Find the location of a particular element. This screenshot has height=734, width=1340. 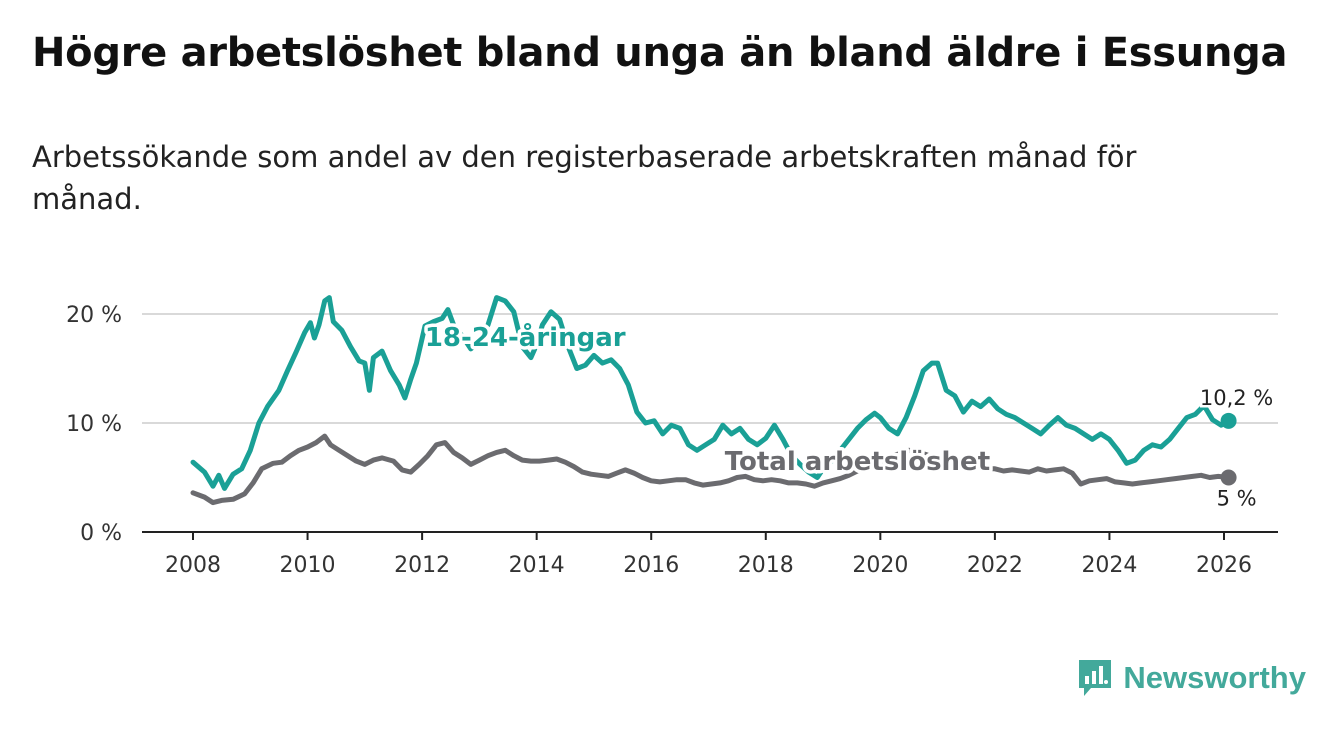

x-axis-ticks: 2008 2010 2012 2014 2016 2018 2020 2022 2024 2026 is located at coordinates (708, 555).